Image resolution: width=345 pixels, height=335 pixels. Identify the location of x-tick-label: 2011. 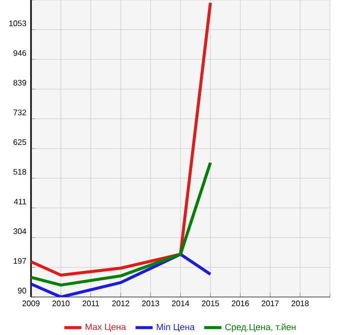
(91, 303).